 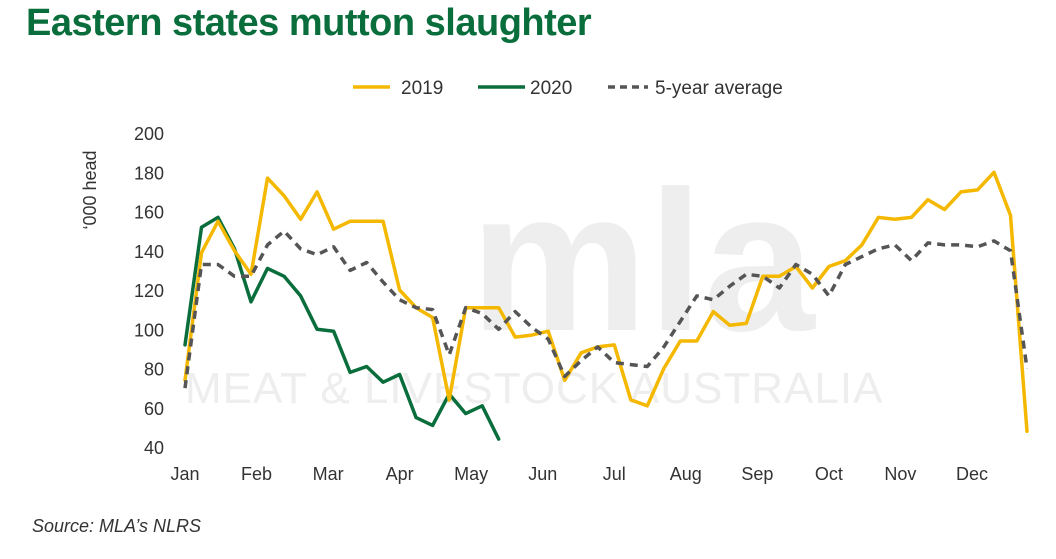 What do you see at coordinates (719, 88) in the screenshot?
I see `legend-label: 5-year average` at bounding box center [719, 88].